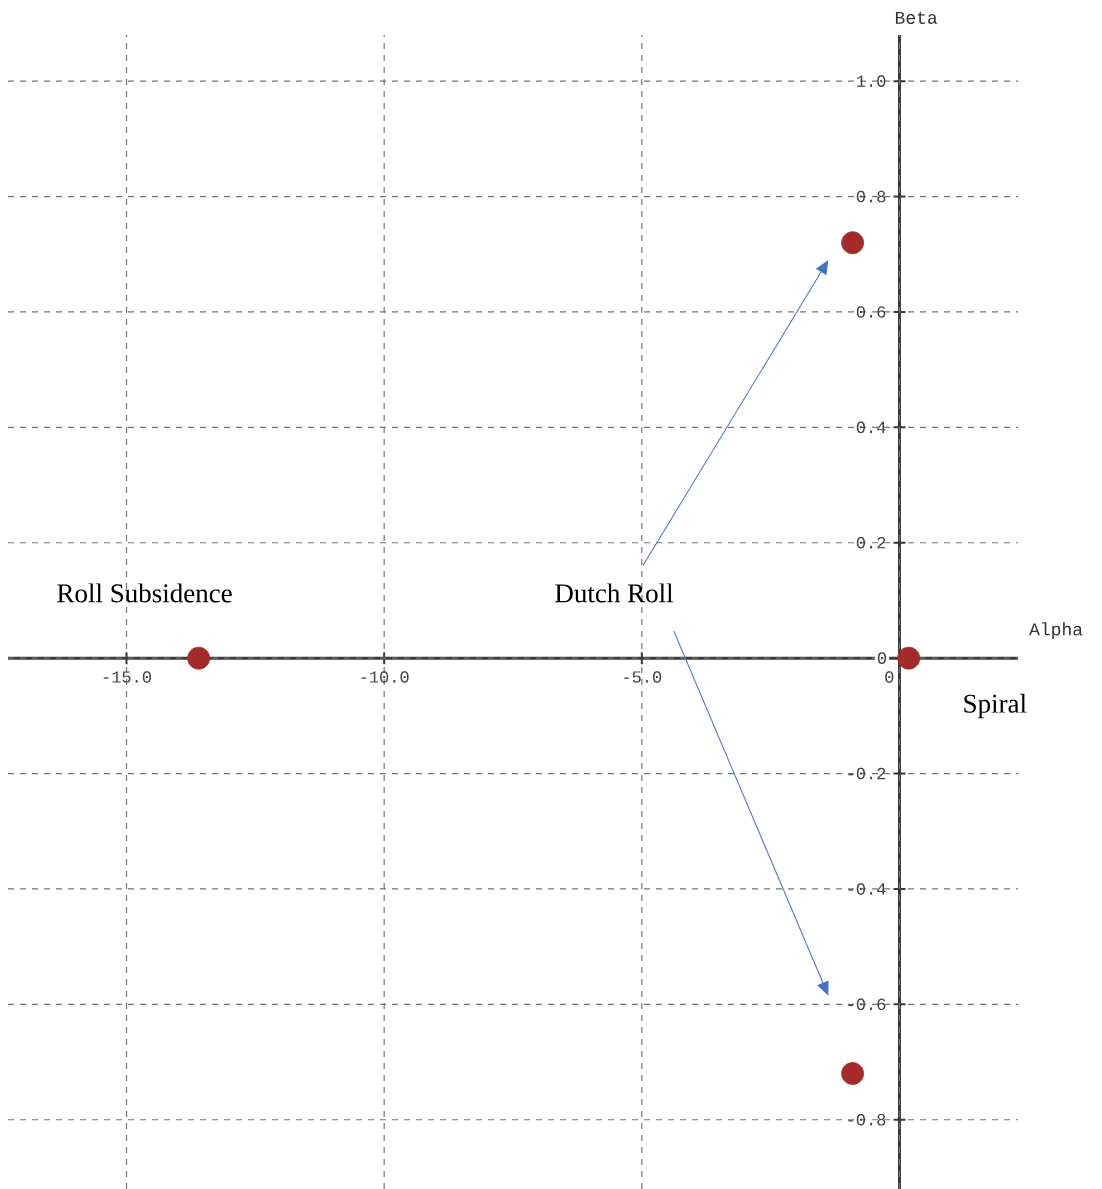  Describe the element at coordinates (995, 706) in the screenshot. I see `annotation: Spiral` at that location.